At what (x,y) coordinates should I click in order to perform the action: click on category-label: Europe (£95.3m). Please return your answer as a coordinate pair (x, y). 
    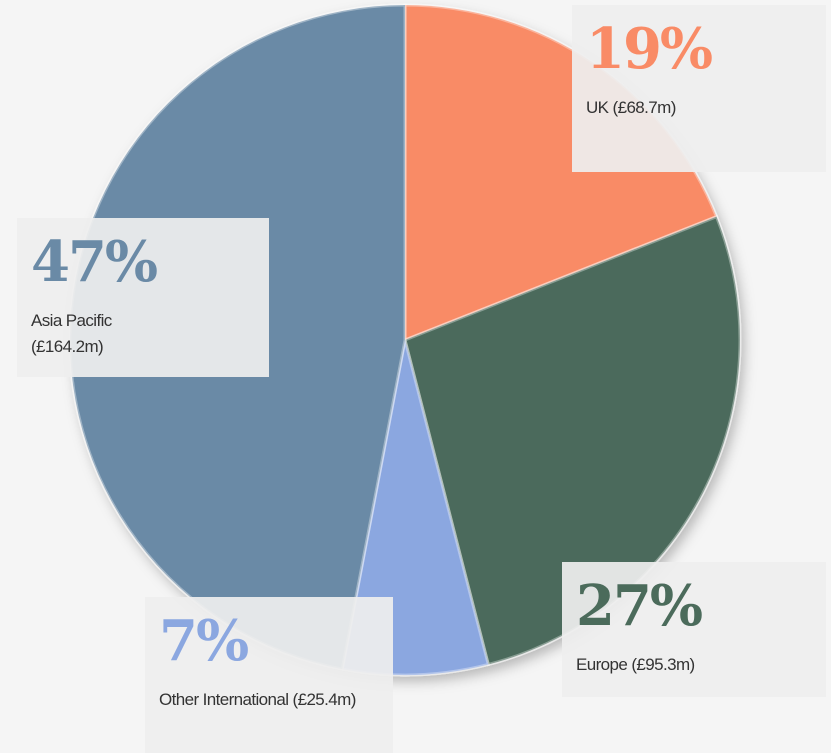
    Looking at the image, I should click on (635, 664).